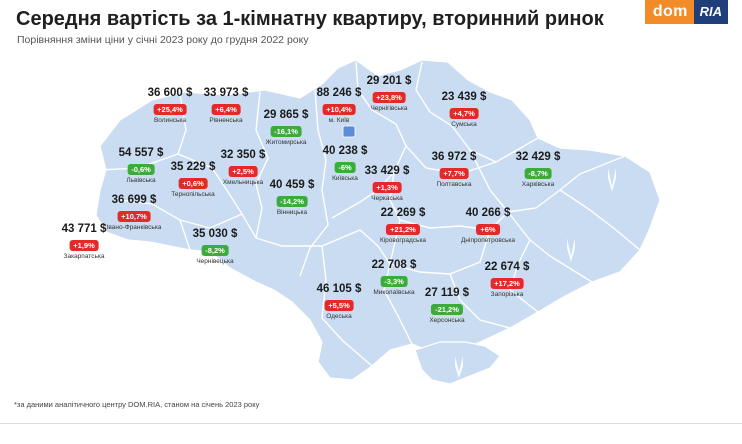 This screenshot has width=742, height=444. Describe the element at coordinates (389, 108) in the screenshot. I see `region-name: Чернігівська` at that location.